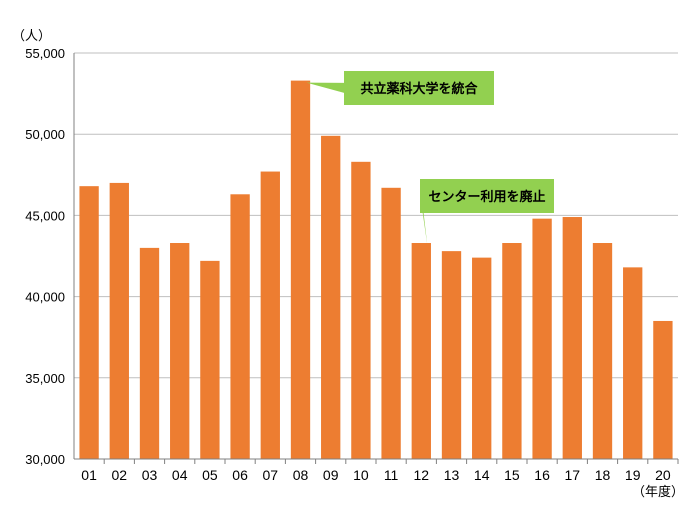 This screenshot has width=690, height=508. What do you see at coordinates (482, 475) in the screenshot?
I see `x-tick-label-14: 14` at bounding box center [482, 475].